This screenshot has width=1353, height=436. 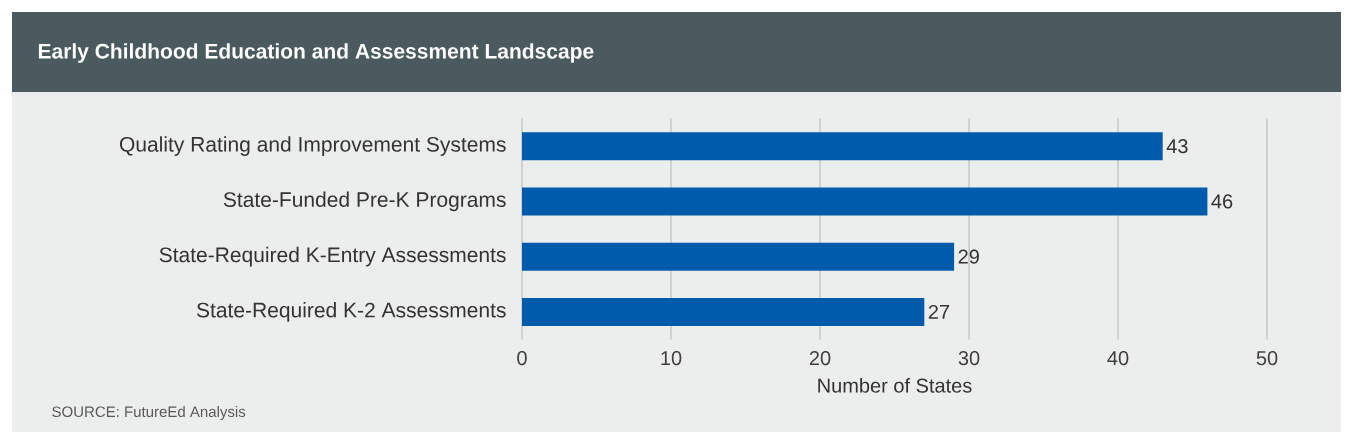 I want to click on y-tick-label: State-Required K-2 Assessments, so click(x=351, y=312).